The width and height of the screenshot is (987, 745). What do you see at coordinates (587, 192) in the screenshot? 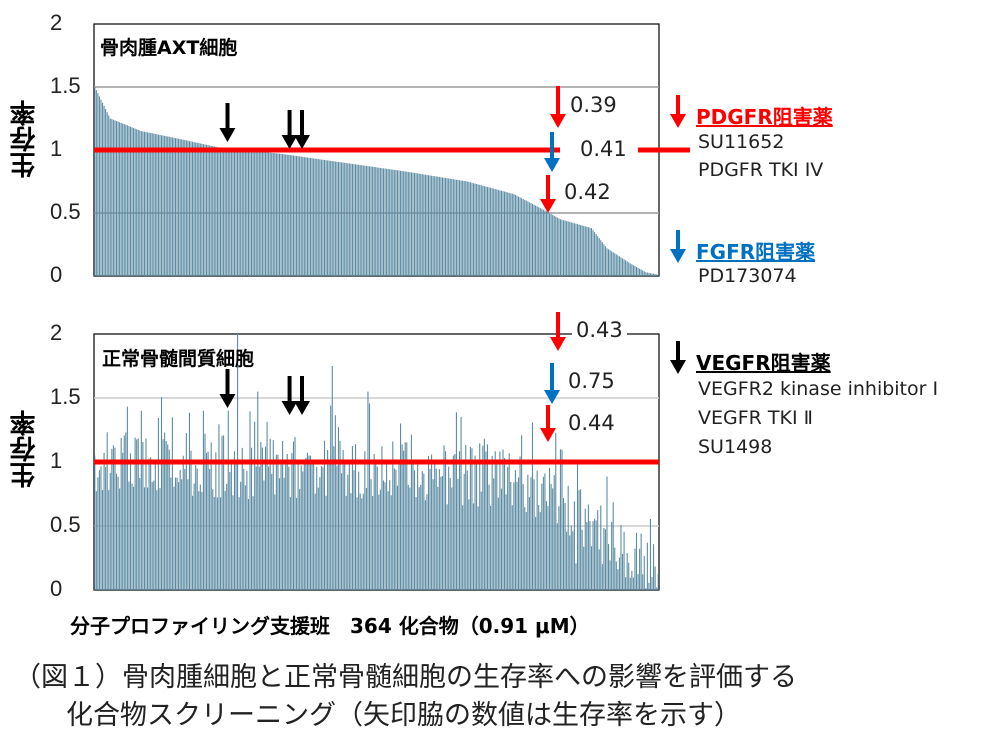
I see `value-label: 0.42` at bounding box center [587, 192].